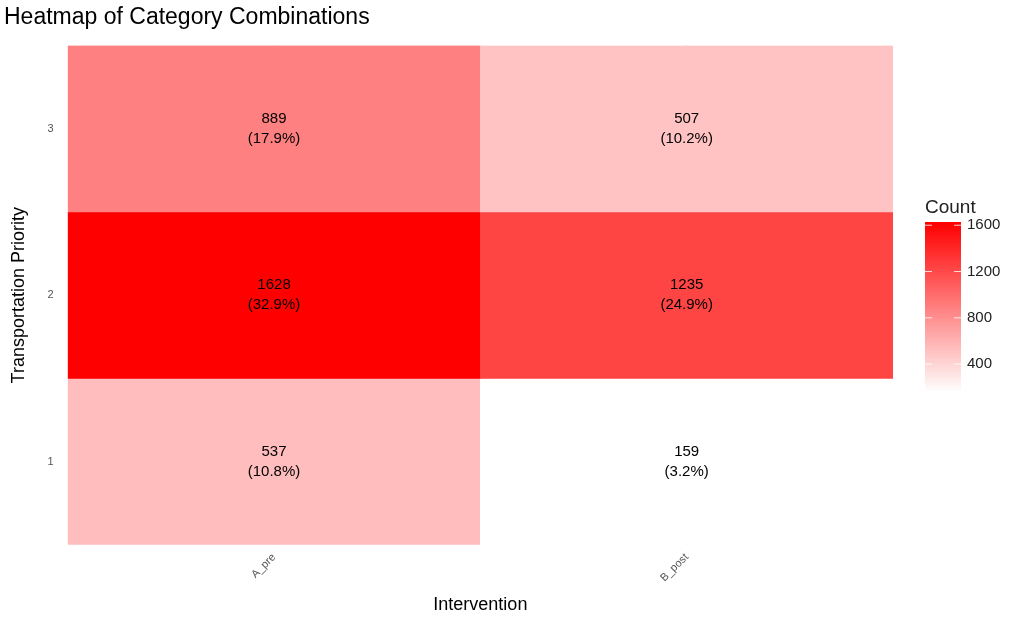 The image size is (1011, 620). Describe the element at coordinates (50, 460) in the screenshot. I see `y-tick-label: 1` at that location.